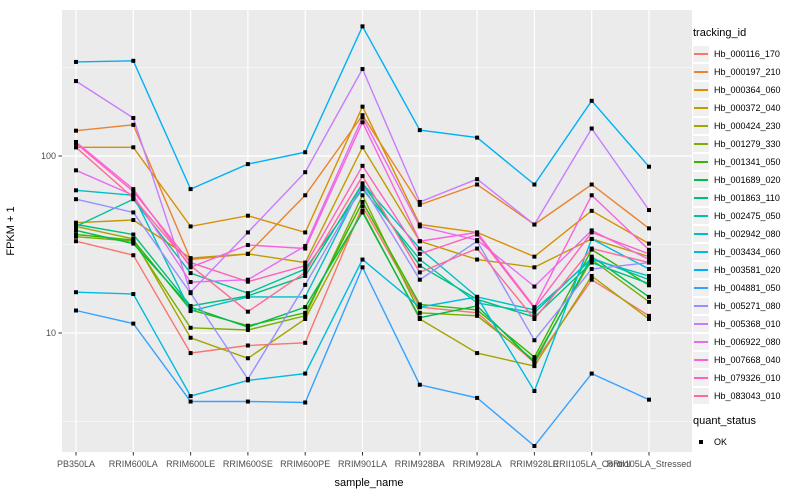 Image resolution: width=800 pixels, height=500 pixels. Describe the element at coordinates (746, 234) in the screenshot. I see `legend-item-Hb_002942_080: Hb_002942_080` at that location.